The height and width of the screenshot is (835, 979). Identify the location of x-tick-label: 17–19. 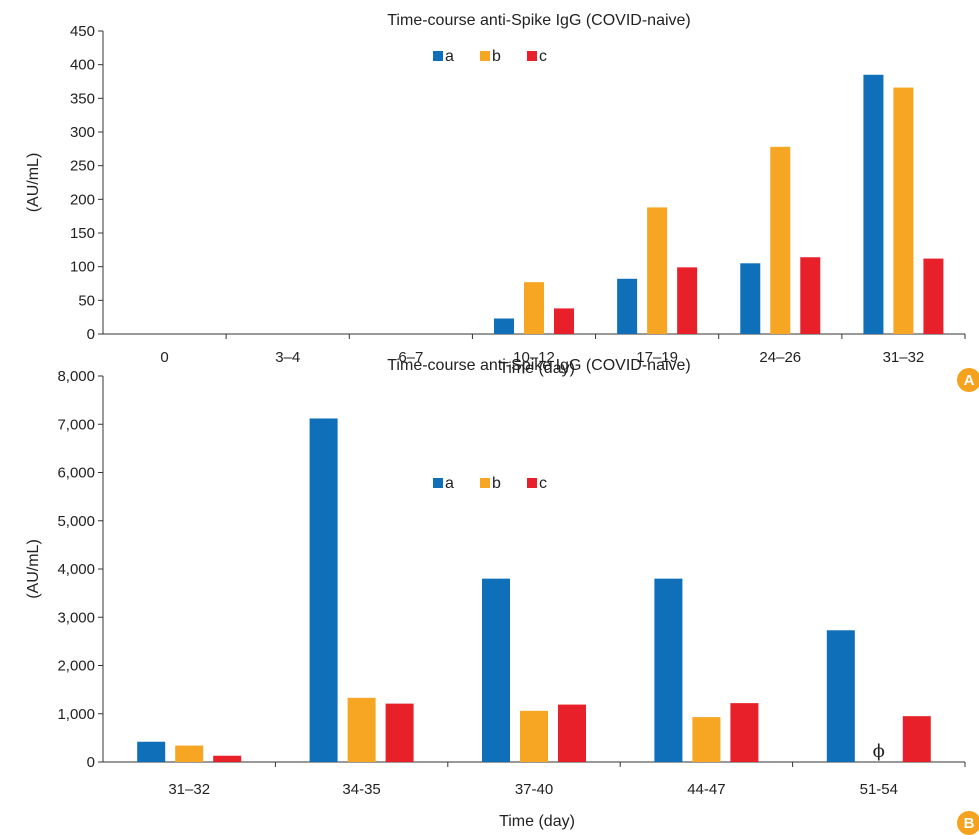
(657, 357).